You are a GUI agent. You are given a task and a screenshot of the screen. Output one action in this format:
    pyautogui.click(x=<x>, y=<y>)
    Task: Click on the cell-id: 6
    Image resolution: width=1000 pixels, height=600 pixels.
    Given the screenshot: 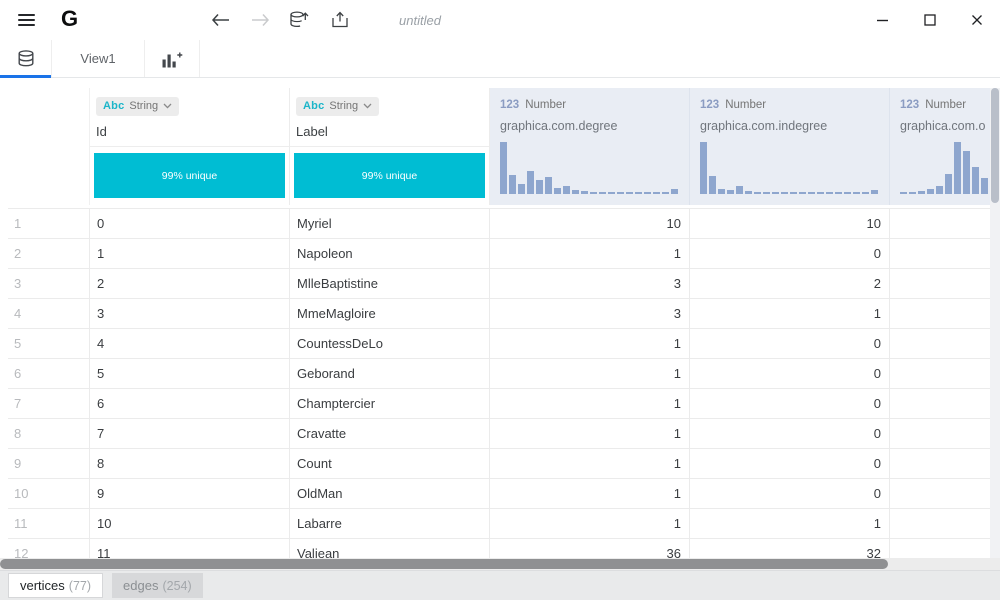 What is the action you would take?
    pyautogui.click(x=190, y=403)
    